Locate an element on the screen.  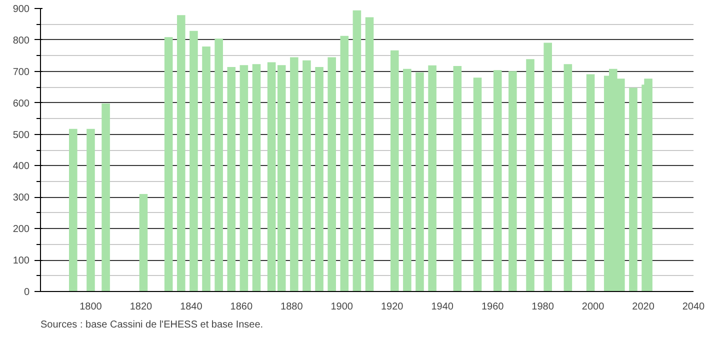
x-tick-label: 2040 is located at coordinates (694, 307).